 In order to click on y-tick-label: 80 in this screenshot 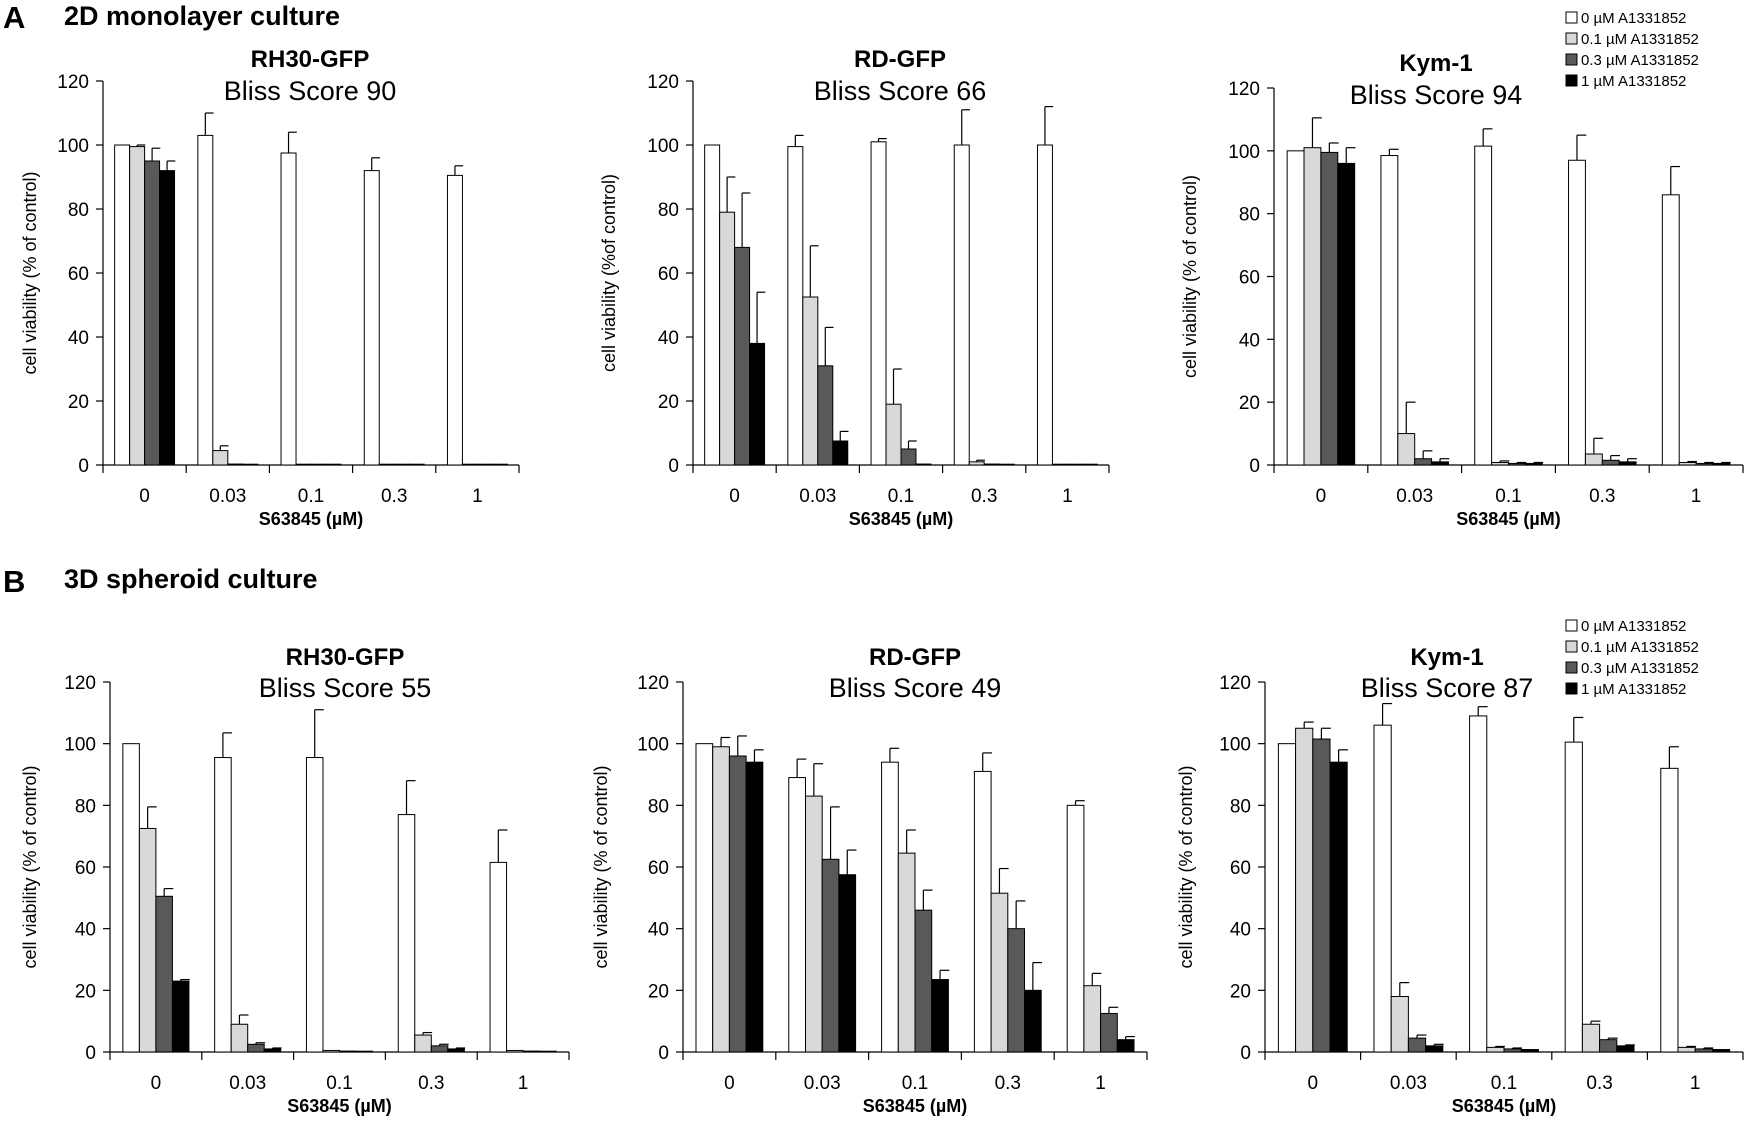, I will do `click(85, 806)`.